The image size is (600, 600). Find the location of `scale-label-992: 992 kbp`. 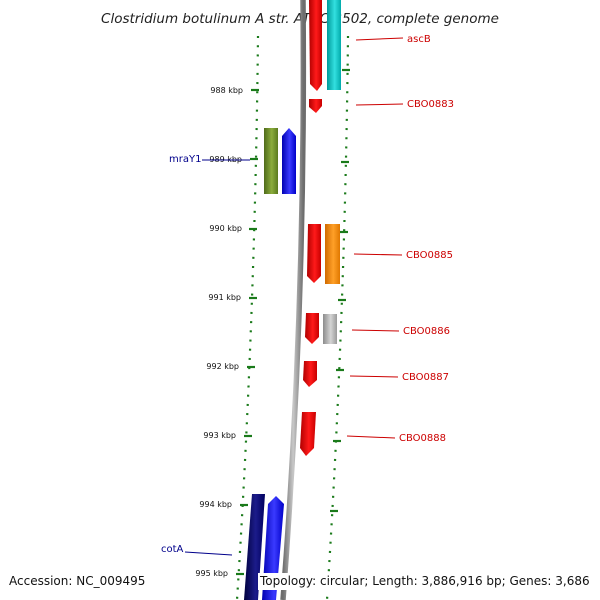

scale-label-992: 992 kbp is located at coordinates (222, 366).